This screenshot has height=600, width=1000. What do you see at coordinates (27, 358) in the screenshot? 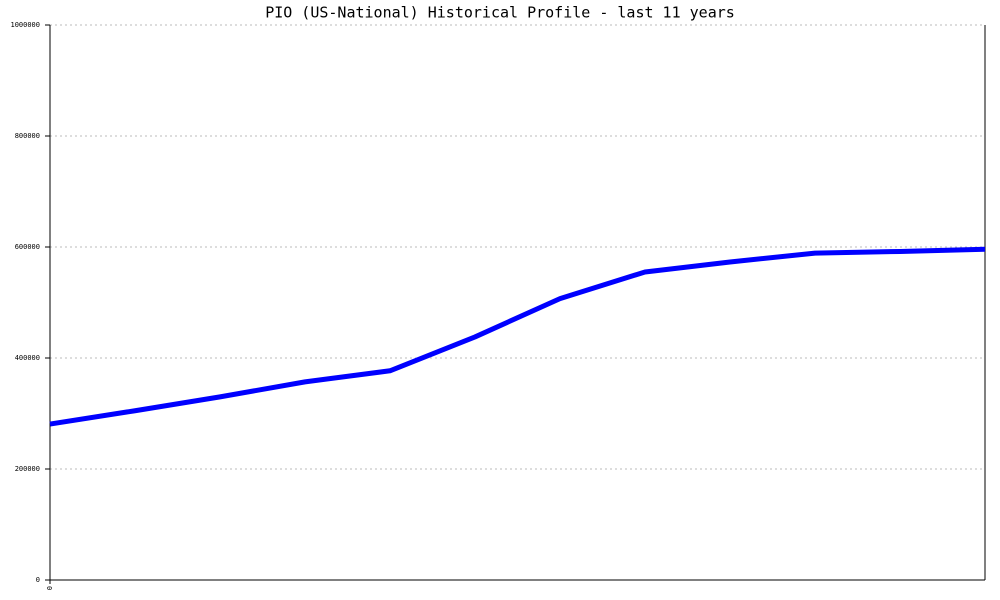
I see `y-tick-label: 400000` at bounding box center [27, 358].